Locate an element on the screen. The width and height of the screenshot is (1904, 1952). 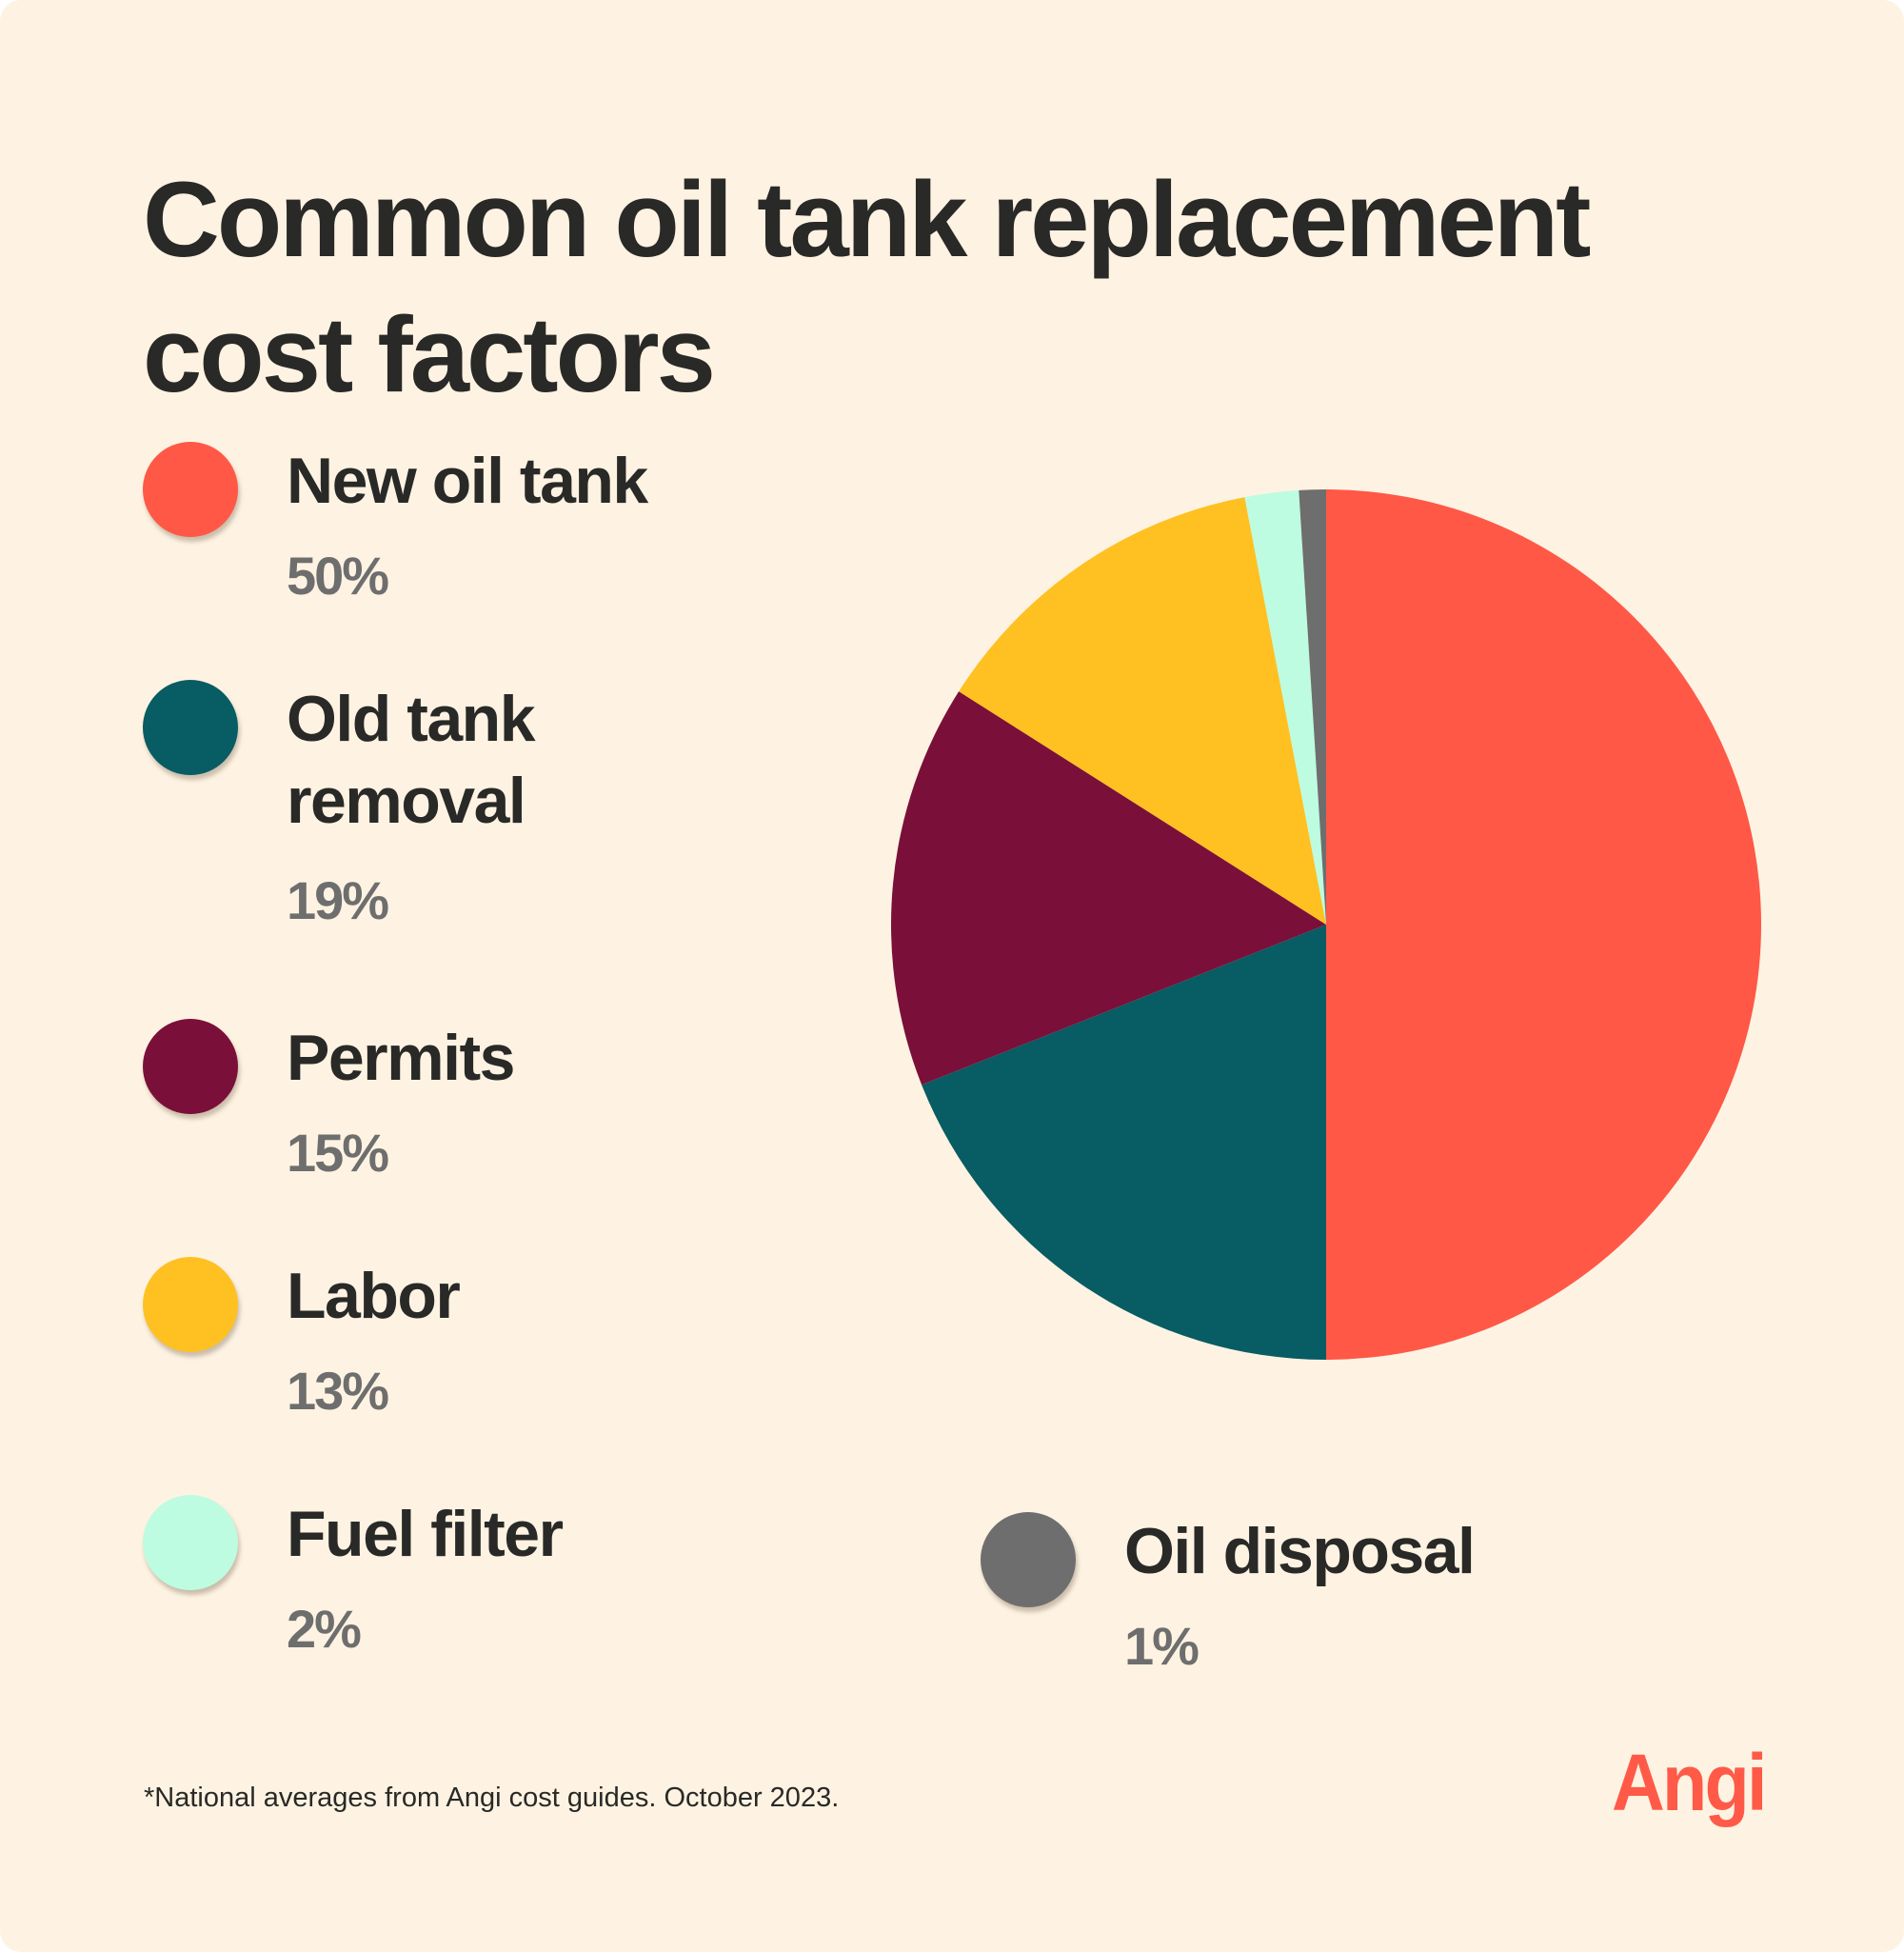
legend-label: Old tank removal is located at coordinates (411, 760).